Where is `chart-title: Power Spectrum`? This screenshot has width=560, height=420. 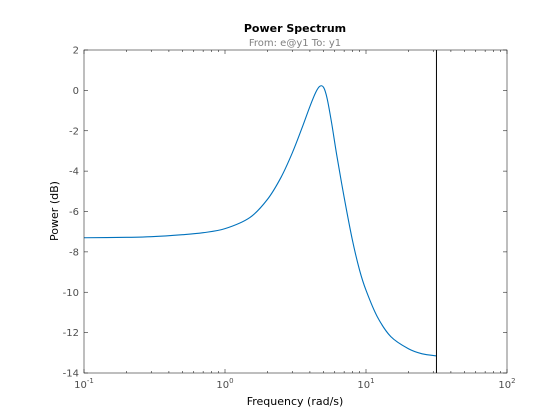 chart-title: Power Spectrum is located at coordinates (295, 28).